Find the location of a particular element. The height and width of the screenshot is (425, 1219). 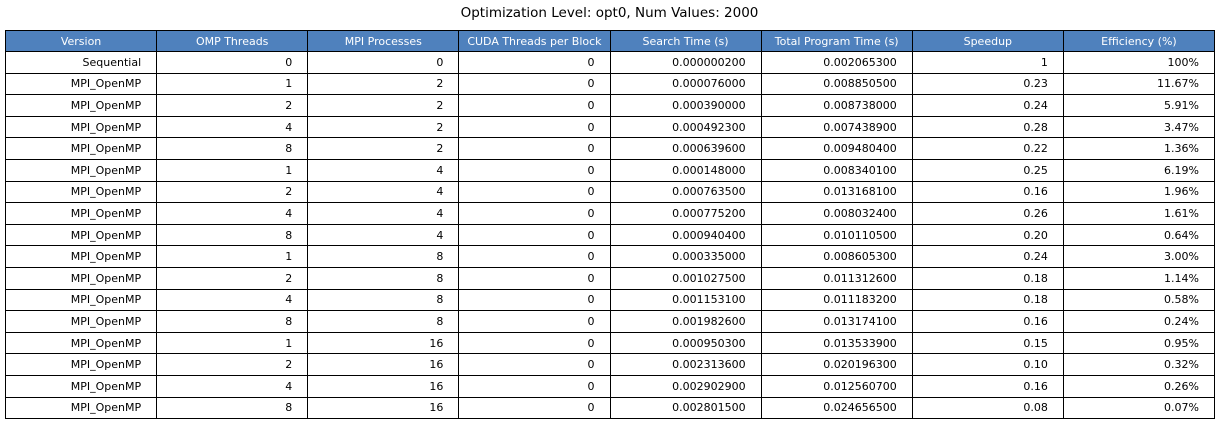

column-header: Efficiency (%) is located at coordinates (1139, 41).